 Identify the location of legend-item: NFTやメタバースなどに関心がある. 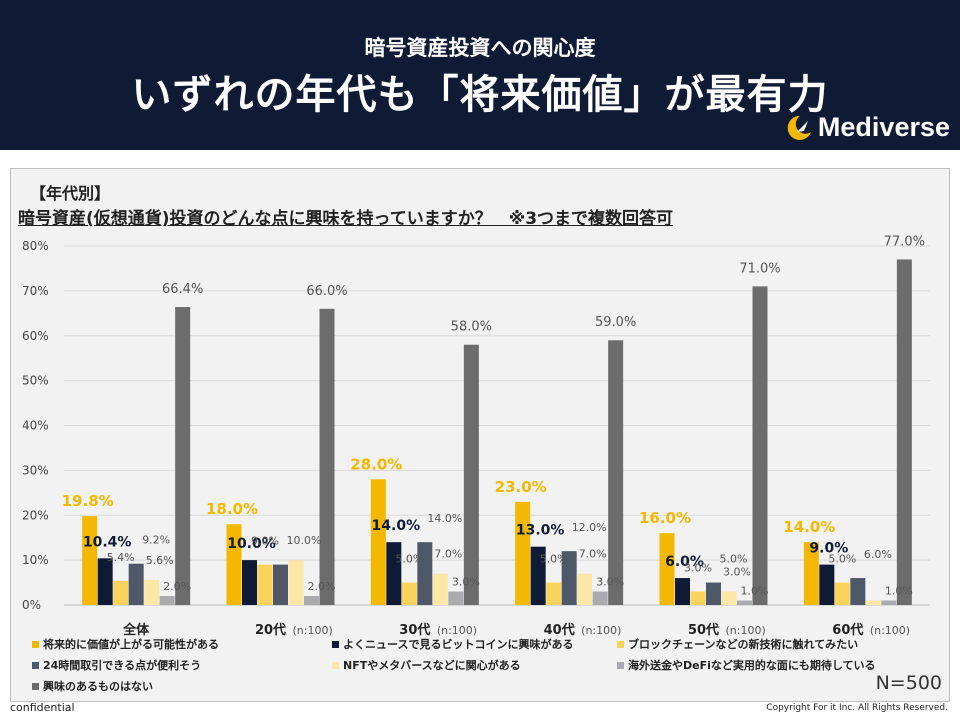
(426, 665).